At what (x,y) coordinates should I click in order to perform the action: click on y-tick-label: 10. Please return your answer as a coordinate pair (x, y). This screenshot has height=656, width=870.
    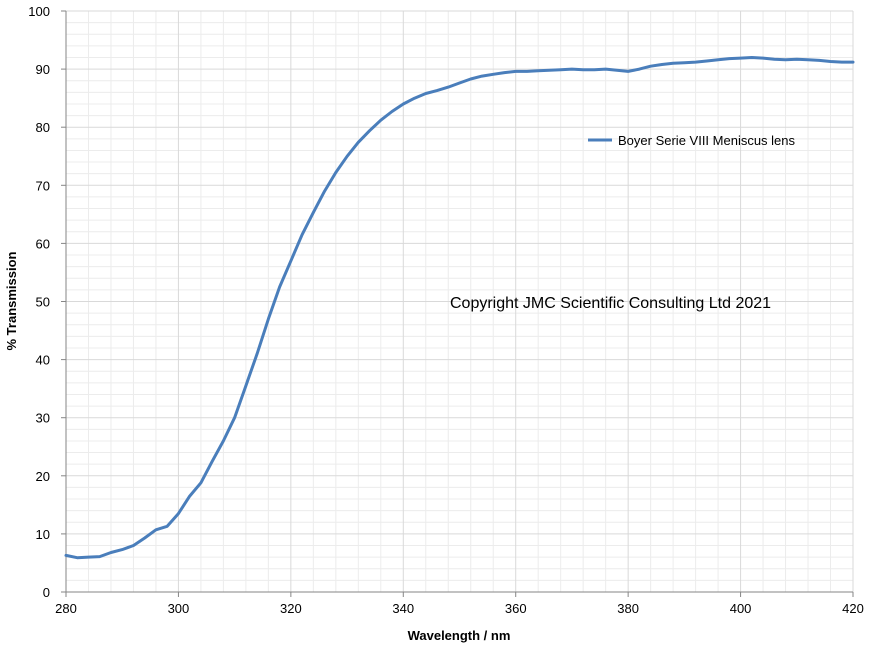
    Looking at the image, I should click on (43, 534).